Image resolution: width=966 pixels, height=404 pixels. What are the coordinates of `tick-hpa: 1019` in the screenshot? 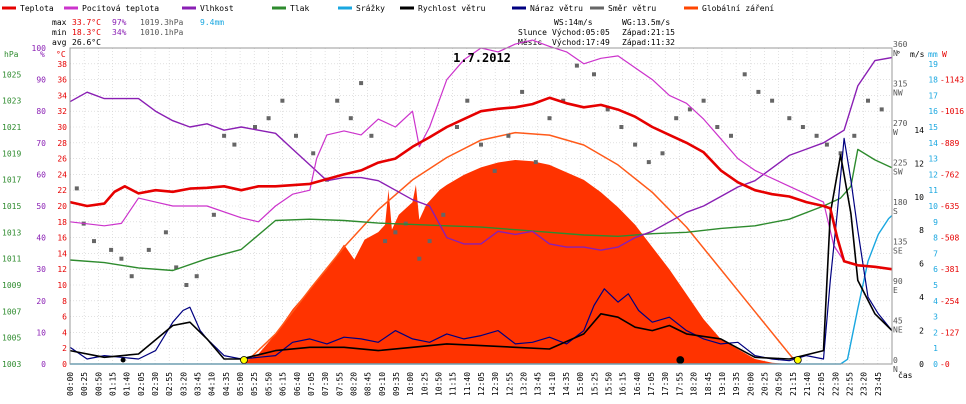 It's located at (11, 153).